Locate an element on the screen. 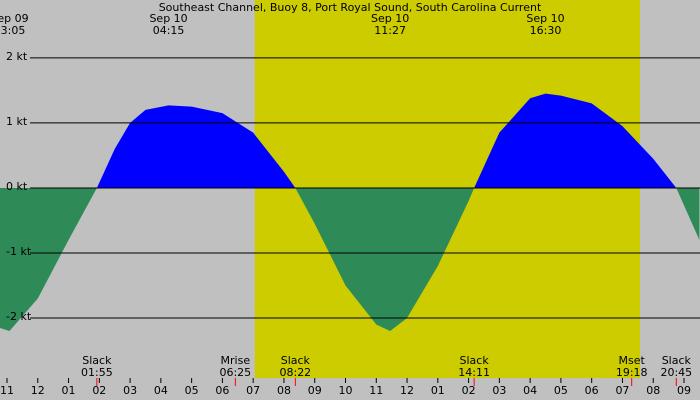  peak-time: 16:30 is located at coordinates (546, 30).